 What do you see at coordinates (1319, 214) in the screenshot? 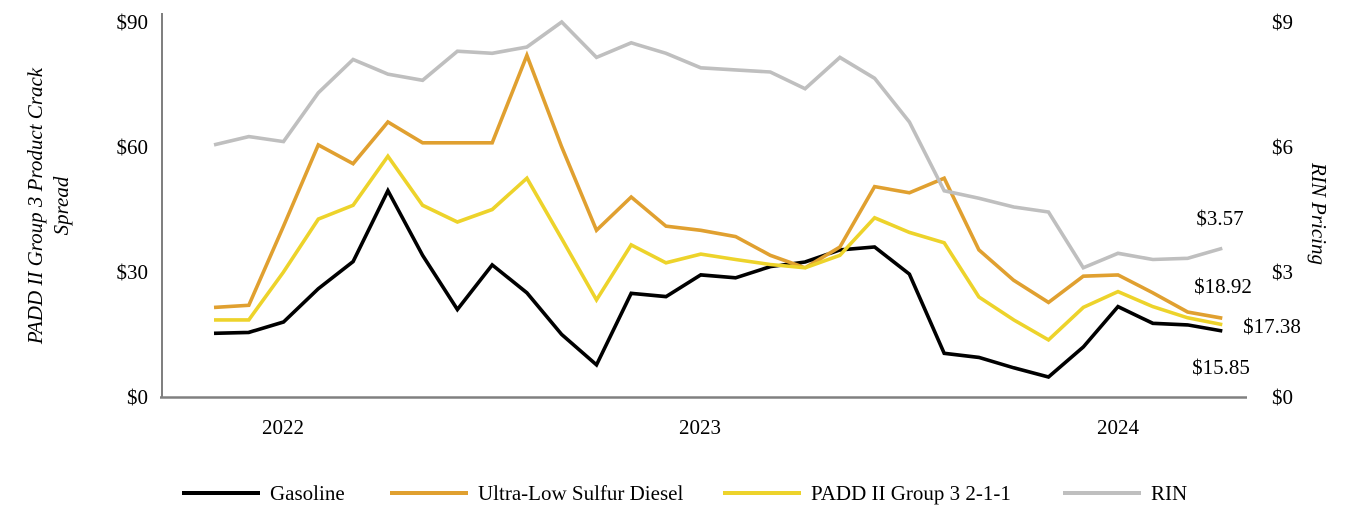
I see `right-axis-title: RIN Pricing` at bounding box center [1319, 214].